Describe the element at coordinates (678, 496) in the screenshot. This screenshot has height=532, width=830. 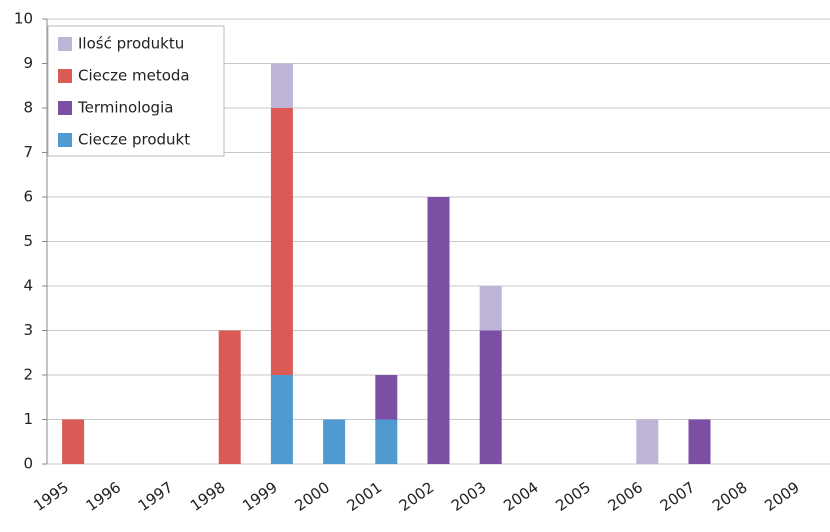
I see `x-tick-label: 2007` at that location.